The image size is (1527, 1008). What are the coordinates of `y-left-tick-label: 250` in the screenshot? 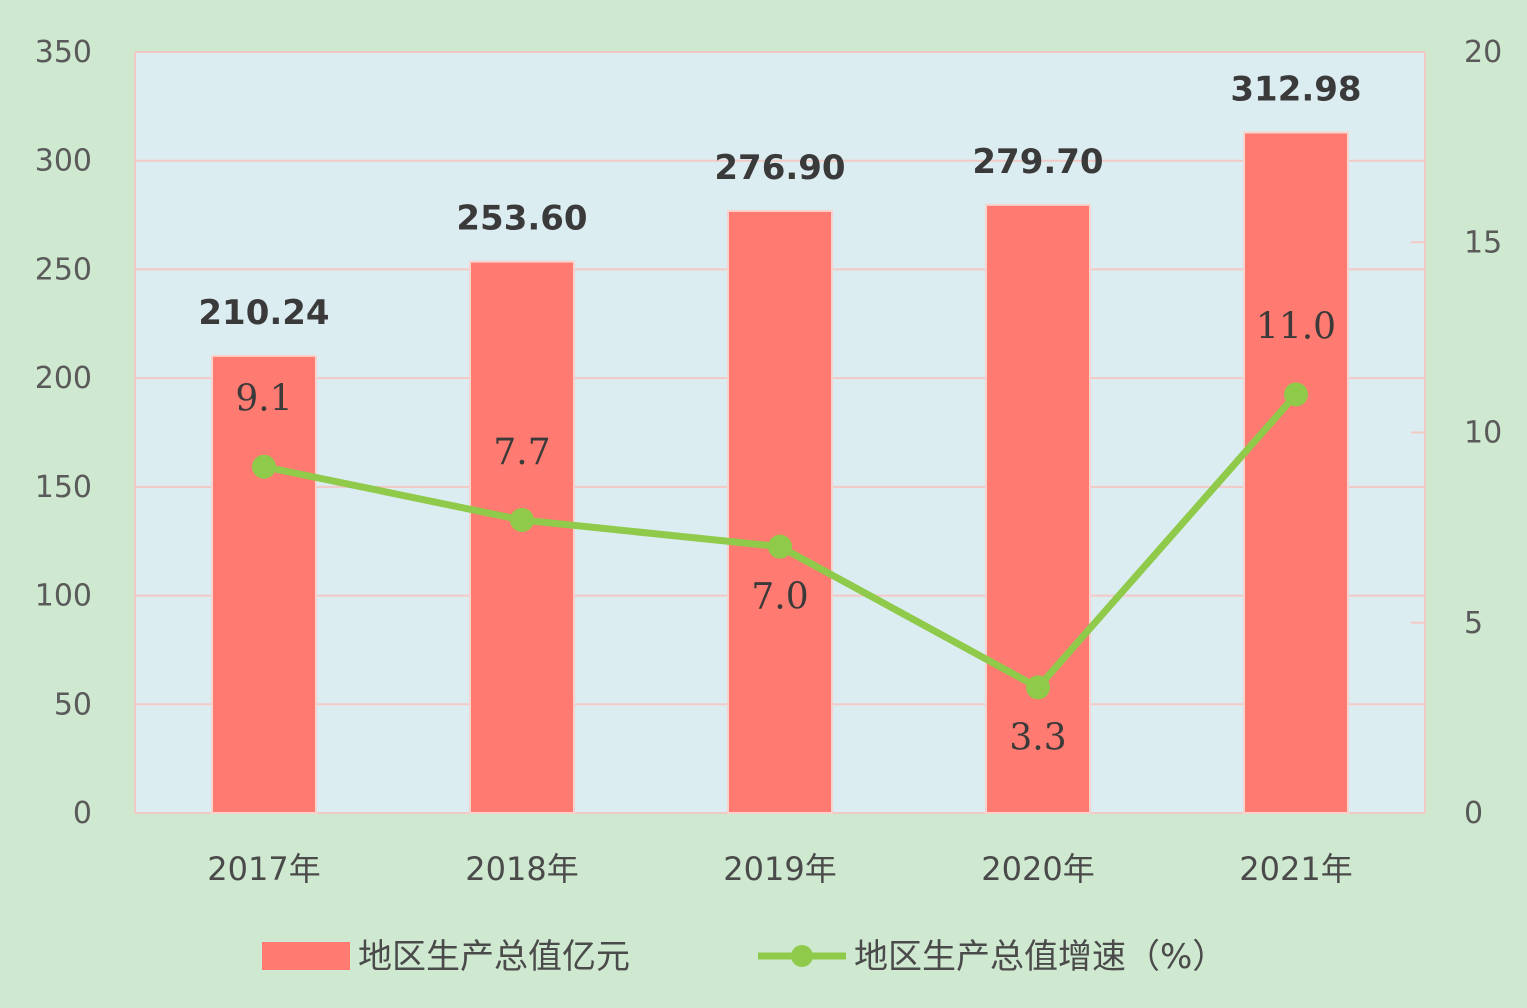 It's located at (63, 269).